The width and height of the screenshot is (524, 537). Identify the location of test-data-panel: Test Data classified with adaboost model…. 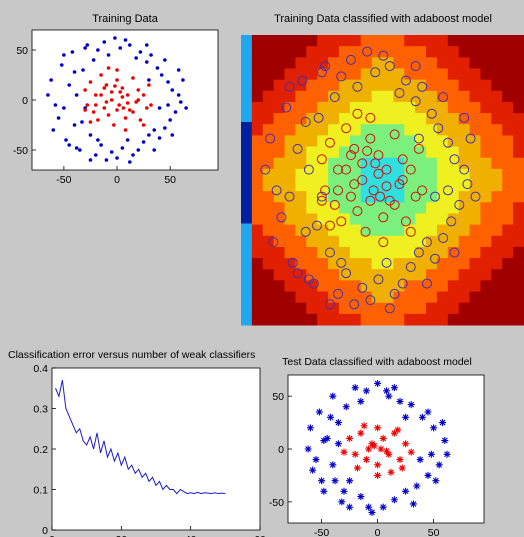
(377, 446).